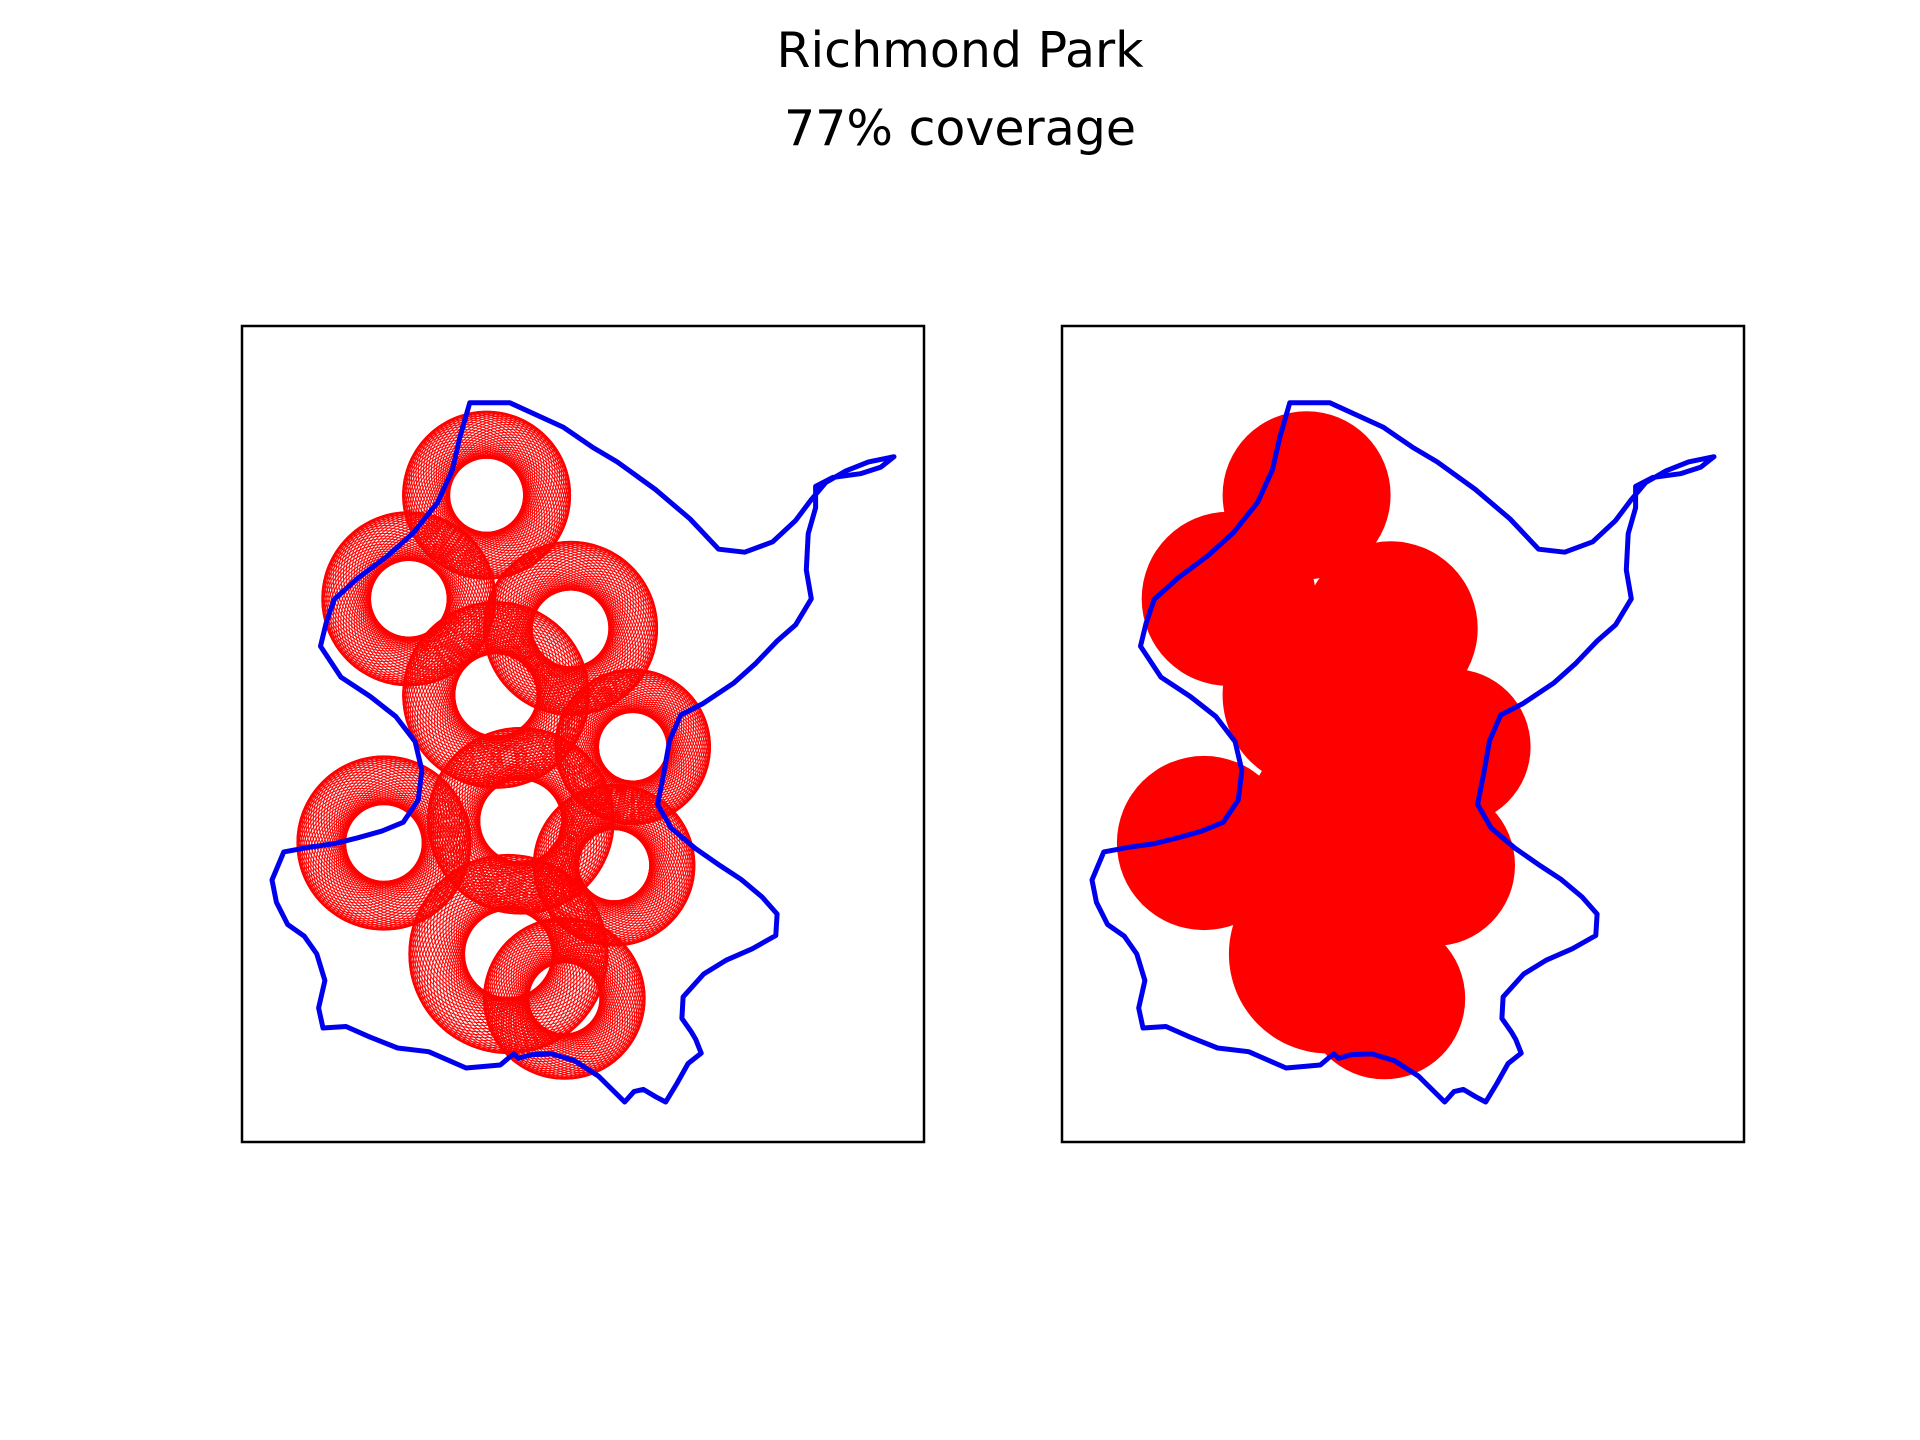 Image resolution: width=1920 pixels, height=1440 pixels. I want to click on chart-subtitle: 77% coverage, so click(960, 128).